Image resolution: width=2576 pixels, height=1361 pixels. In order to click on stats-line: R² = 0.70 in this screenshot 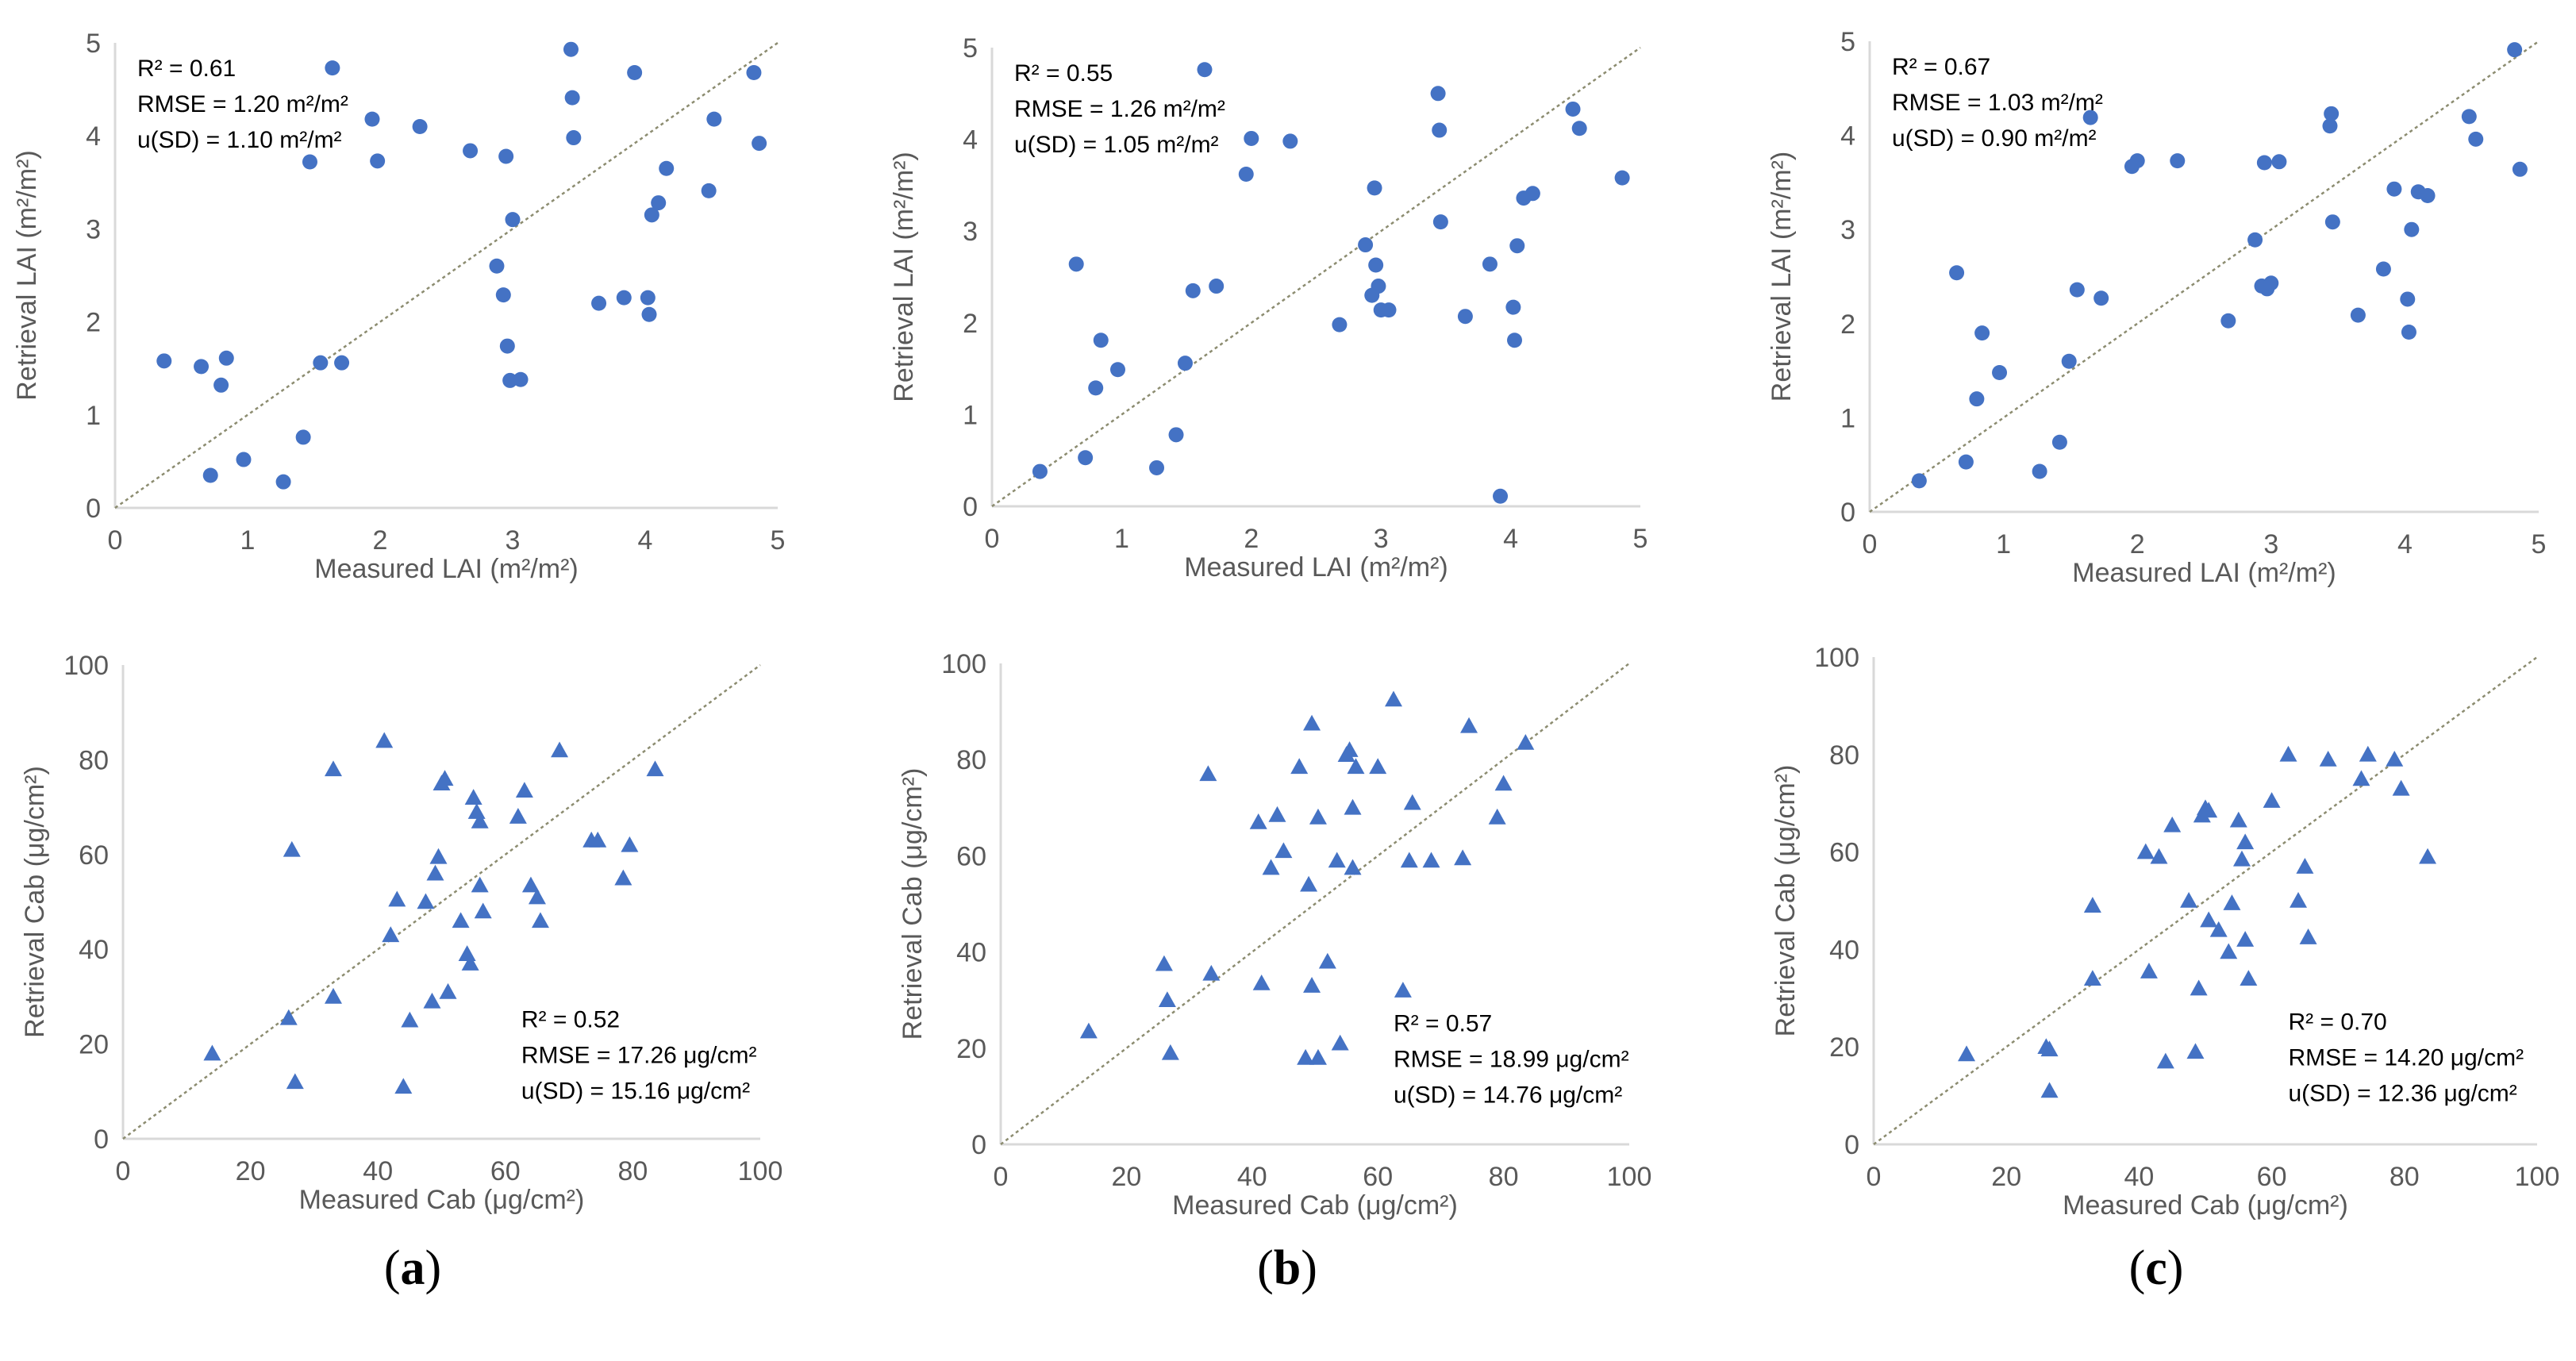, I will do `click(2338, 1022)`.